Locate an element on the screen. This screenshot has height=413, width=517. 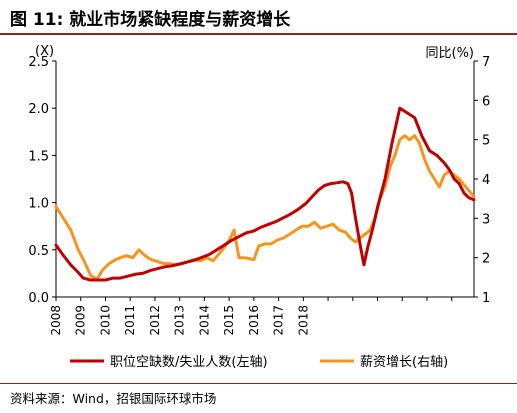
right-tick-label: 6 is located at coordinates (486, 101).